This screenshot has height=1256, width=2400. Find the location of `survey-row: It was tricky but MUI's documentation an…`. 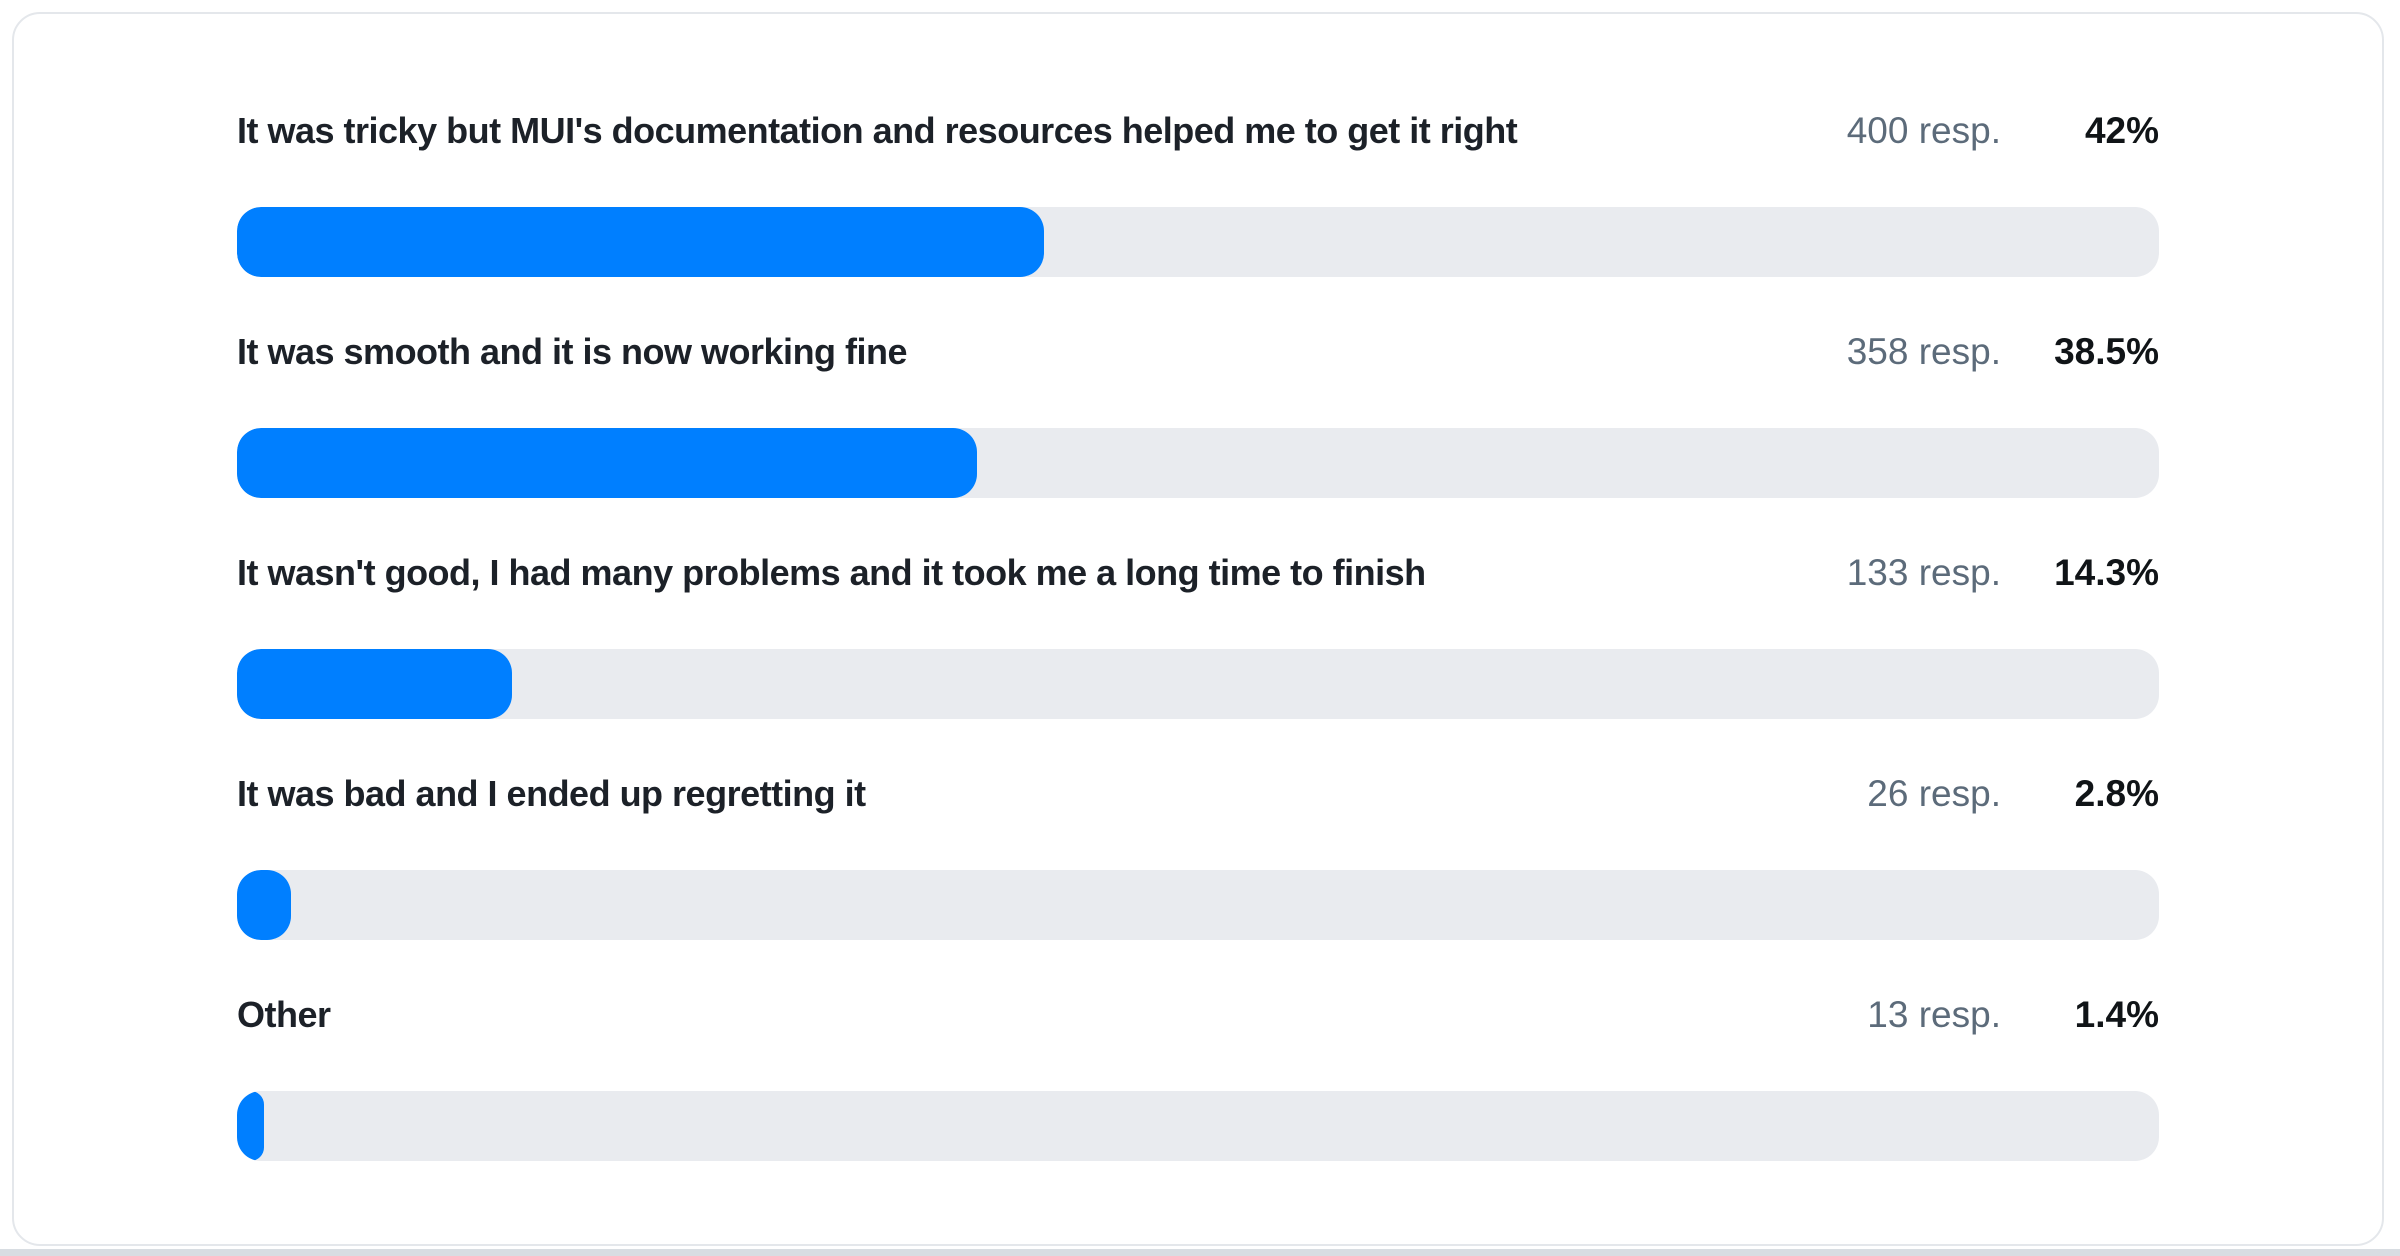

survey-row: It was tricky but MUI's documentation an… is located at coordinates (1198, 193).